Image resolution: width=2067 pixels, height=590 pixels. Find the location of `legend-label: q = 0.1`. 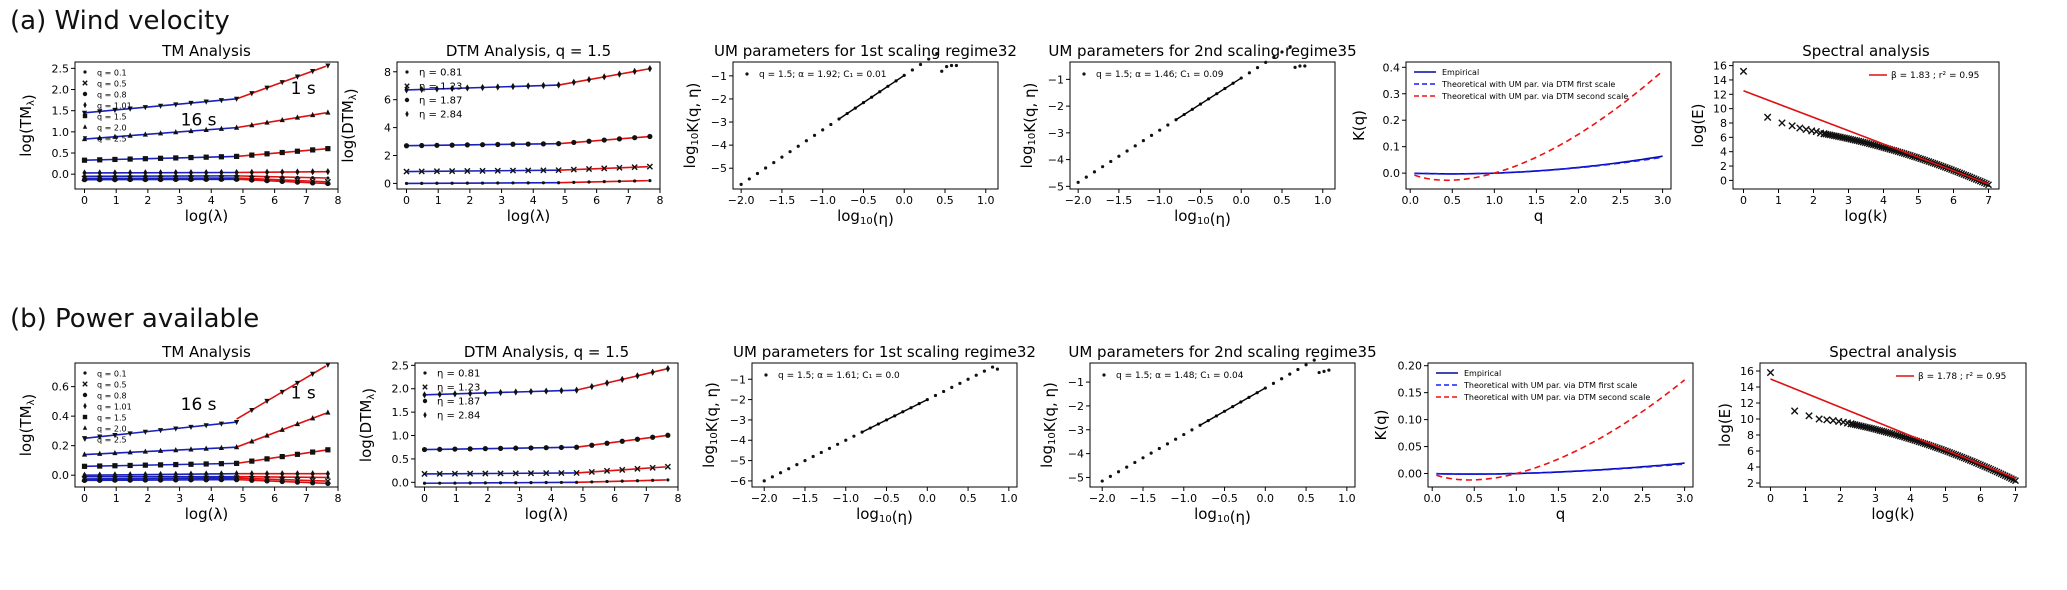

legend-label: q = 0.1 is located at coordinates (112, 73).